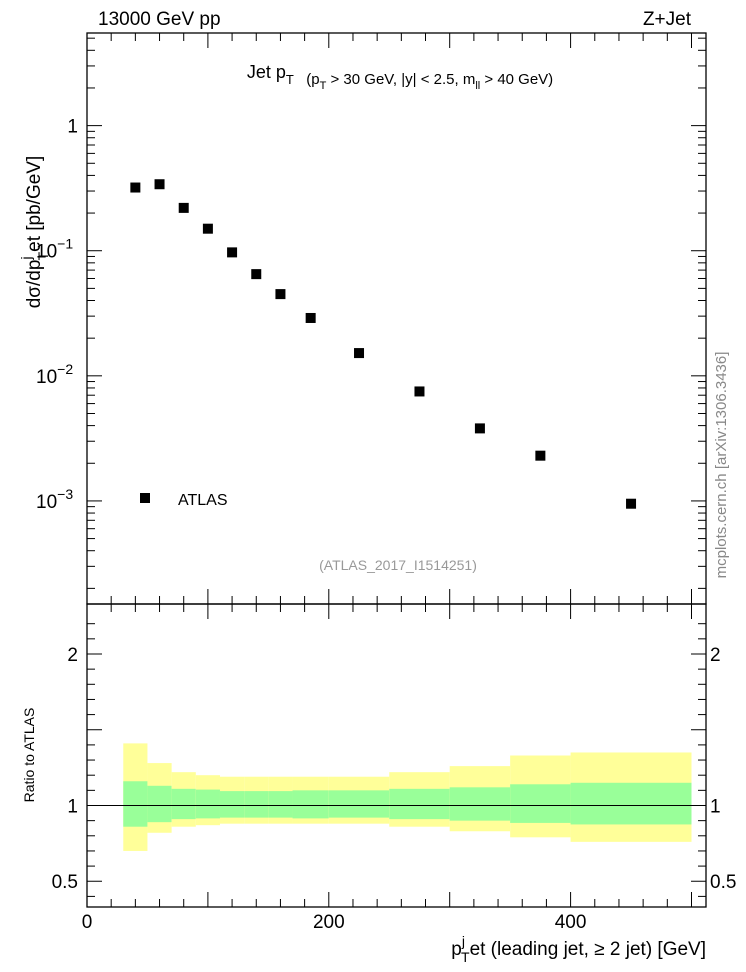 The height and width of the screenshot is (972, 746). Describe the element at coordinates (72, 655) in the screenshot. I see `ratio-y-tick-label: 2` at that location.